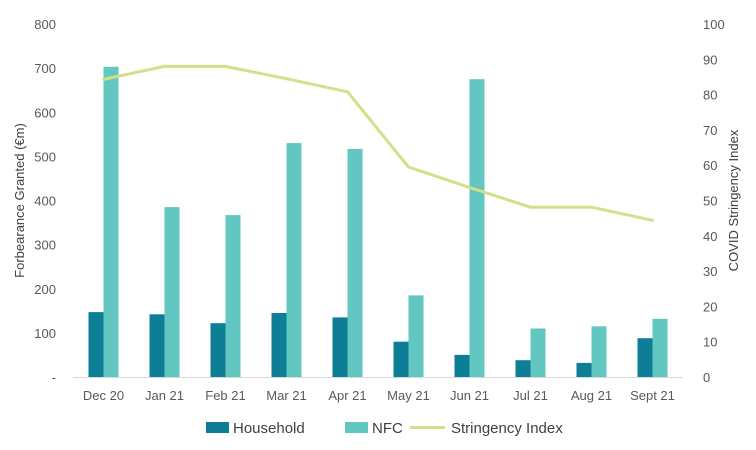  What do you see at coordinates (217, 427) in the screenshot?
I see `legend-swatch-household` at bounding box center [217, 427].